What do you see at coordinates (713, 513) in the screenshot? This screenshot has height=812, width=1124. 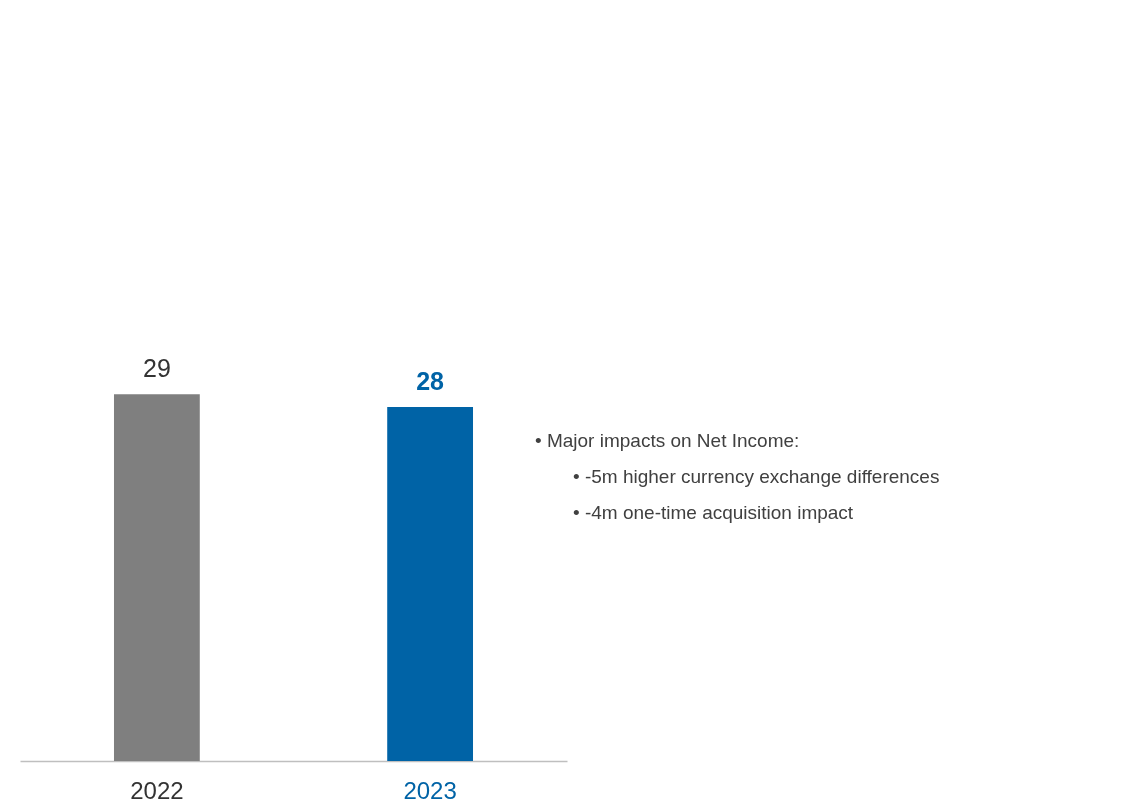 I see `text: • -4m one-time acquisition impact` at bounding box center [713, 513].